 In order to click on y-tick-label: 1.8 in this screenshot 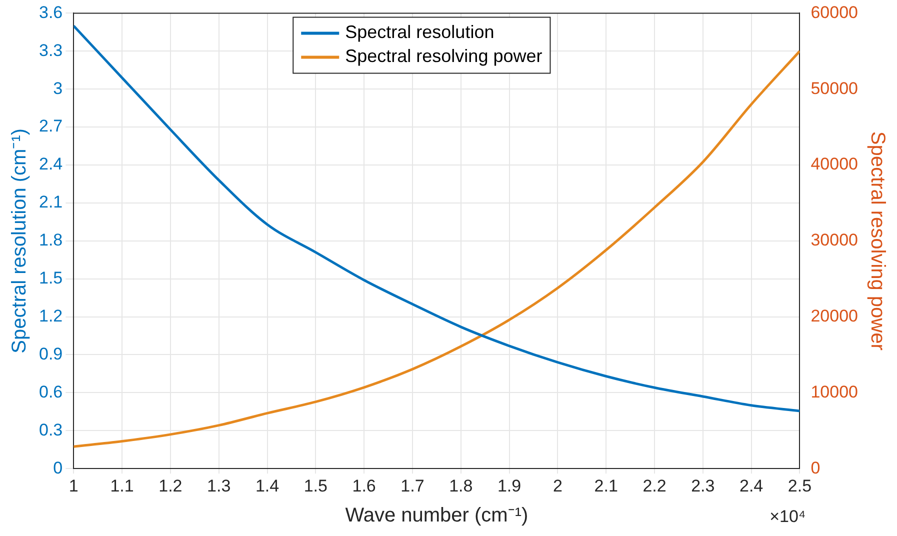, I will do `click(50, 240)`.